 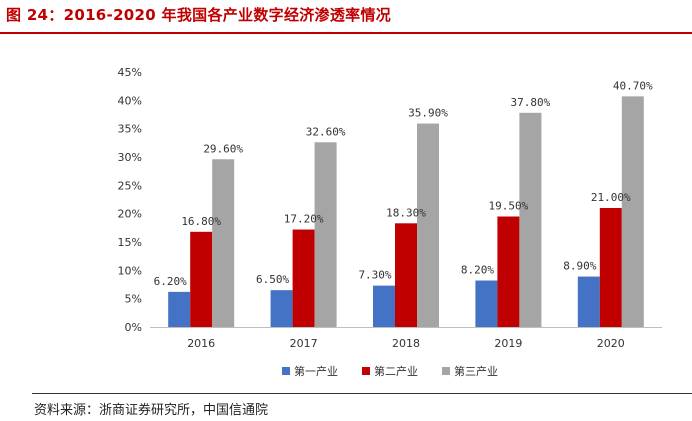 I want to click on x-tick-label: 2016, so click(x=201, y=343).